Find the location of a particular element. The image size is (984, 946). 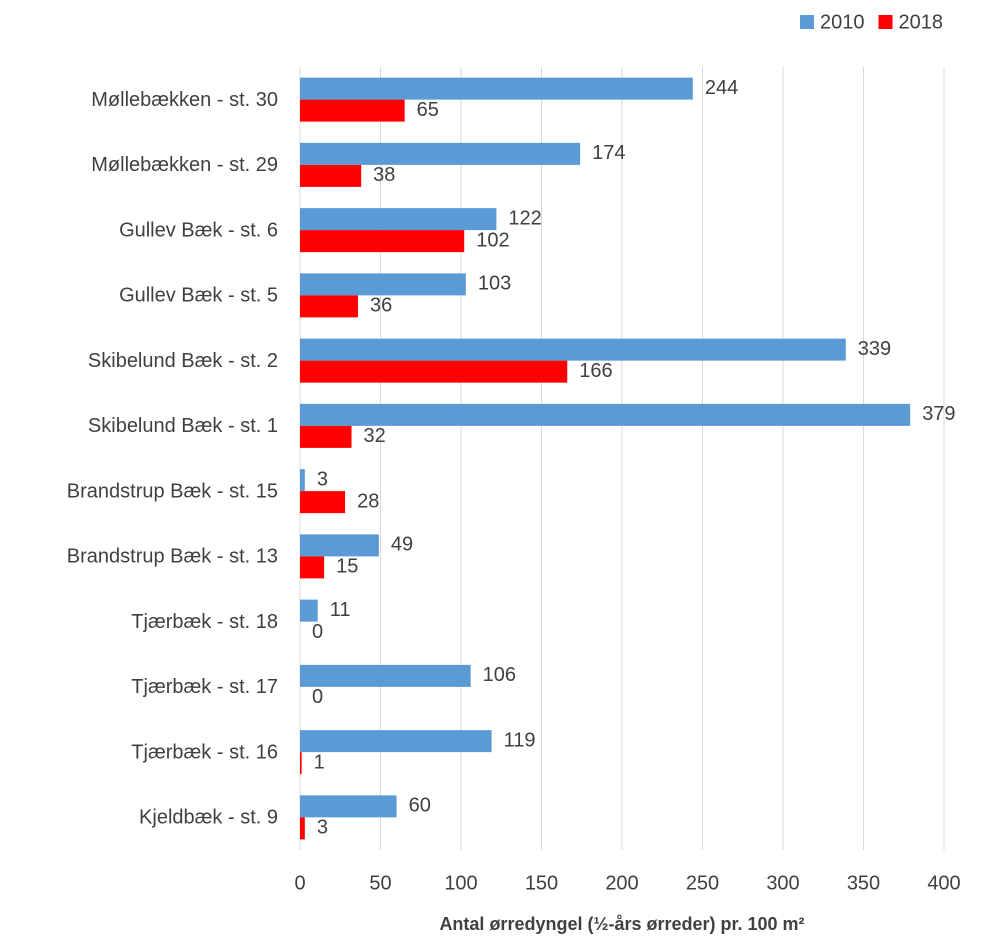

data-label: 102 is located at coordinates (492, 240).